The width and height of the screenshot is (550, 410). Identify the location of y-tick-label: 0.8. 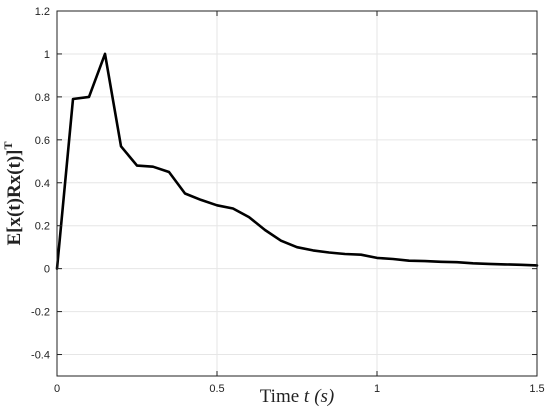
(42, 98).